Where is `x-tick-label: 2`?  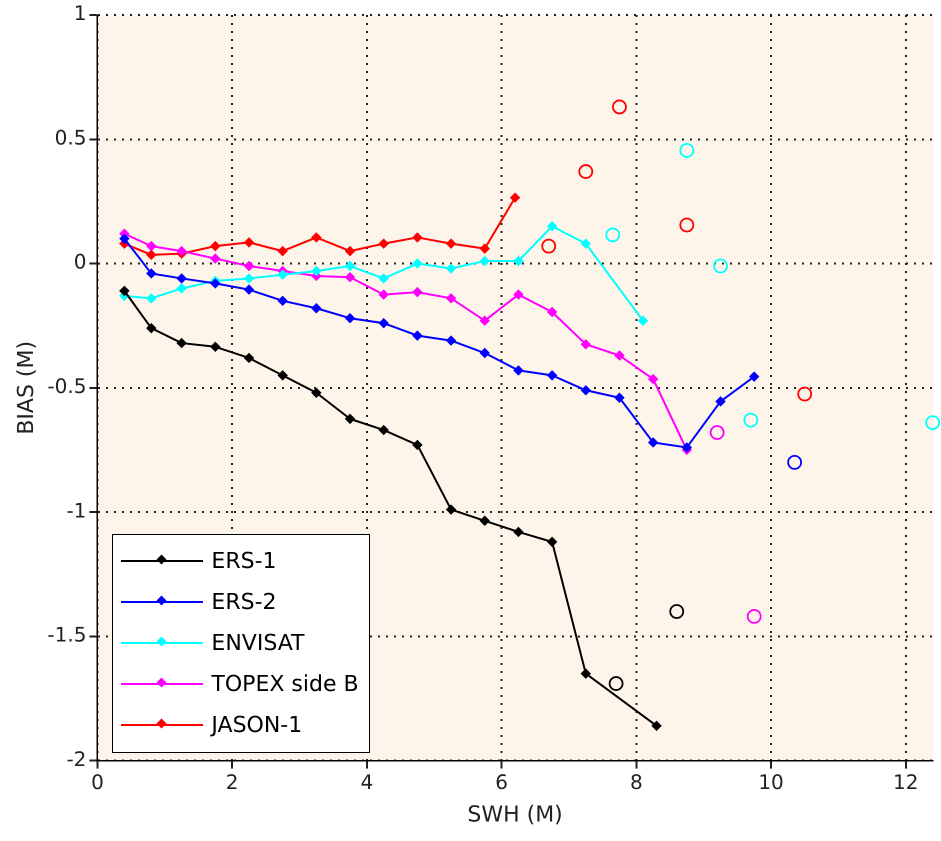 x-tick-label: 2 is located at coordinates (232, 782).